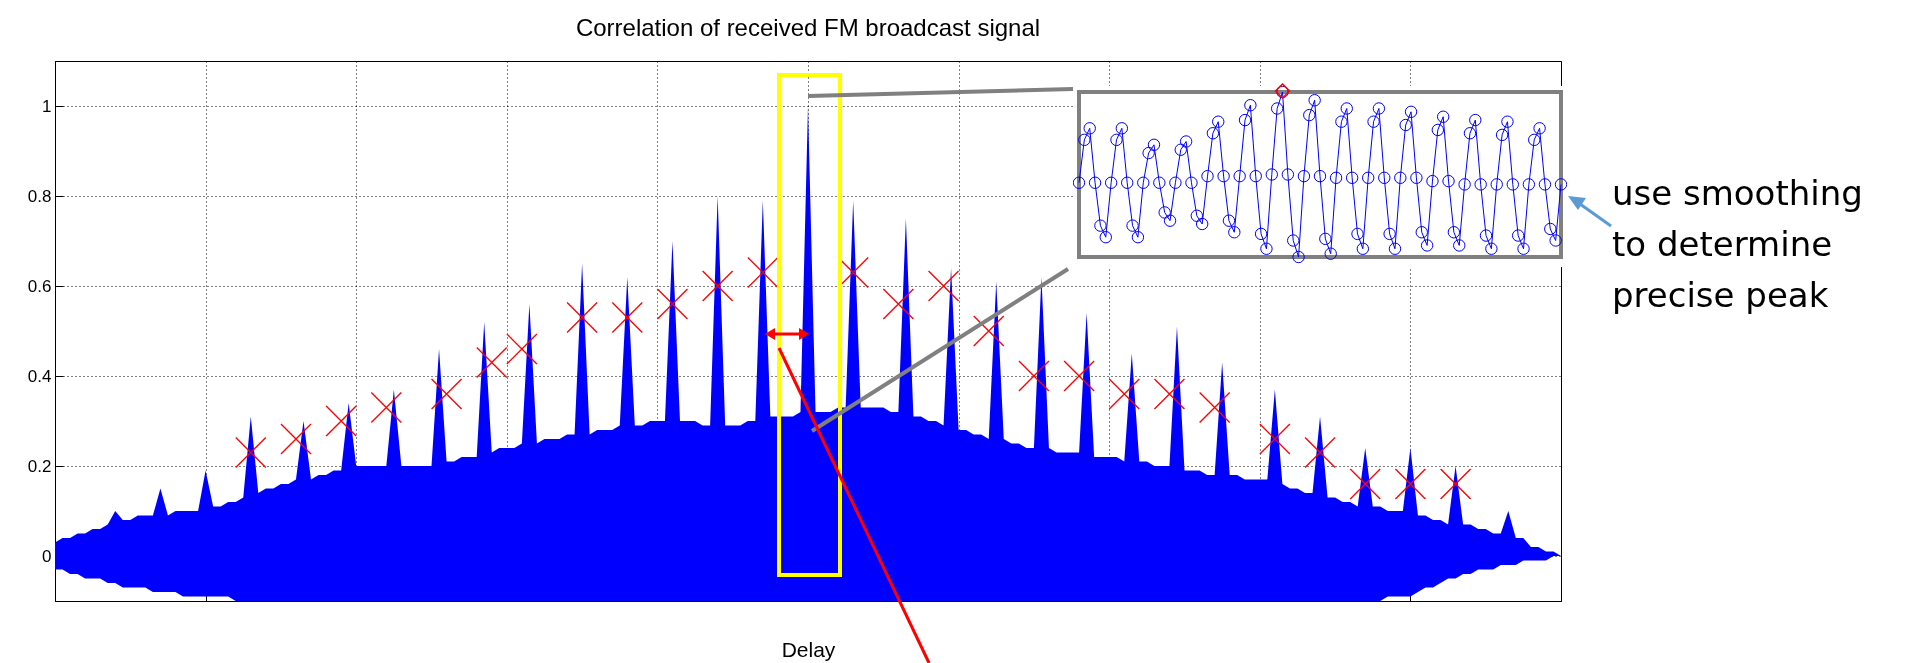 Image resolution: width=1905 pixels, height=663 pixels. I want to click on y-tick-label: 1, so click(47, 106).